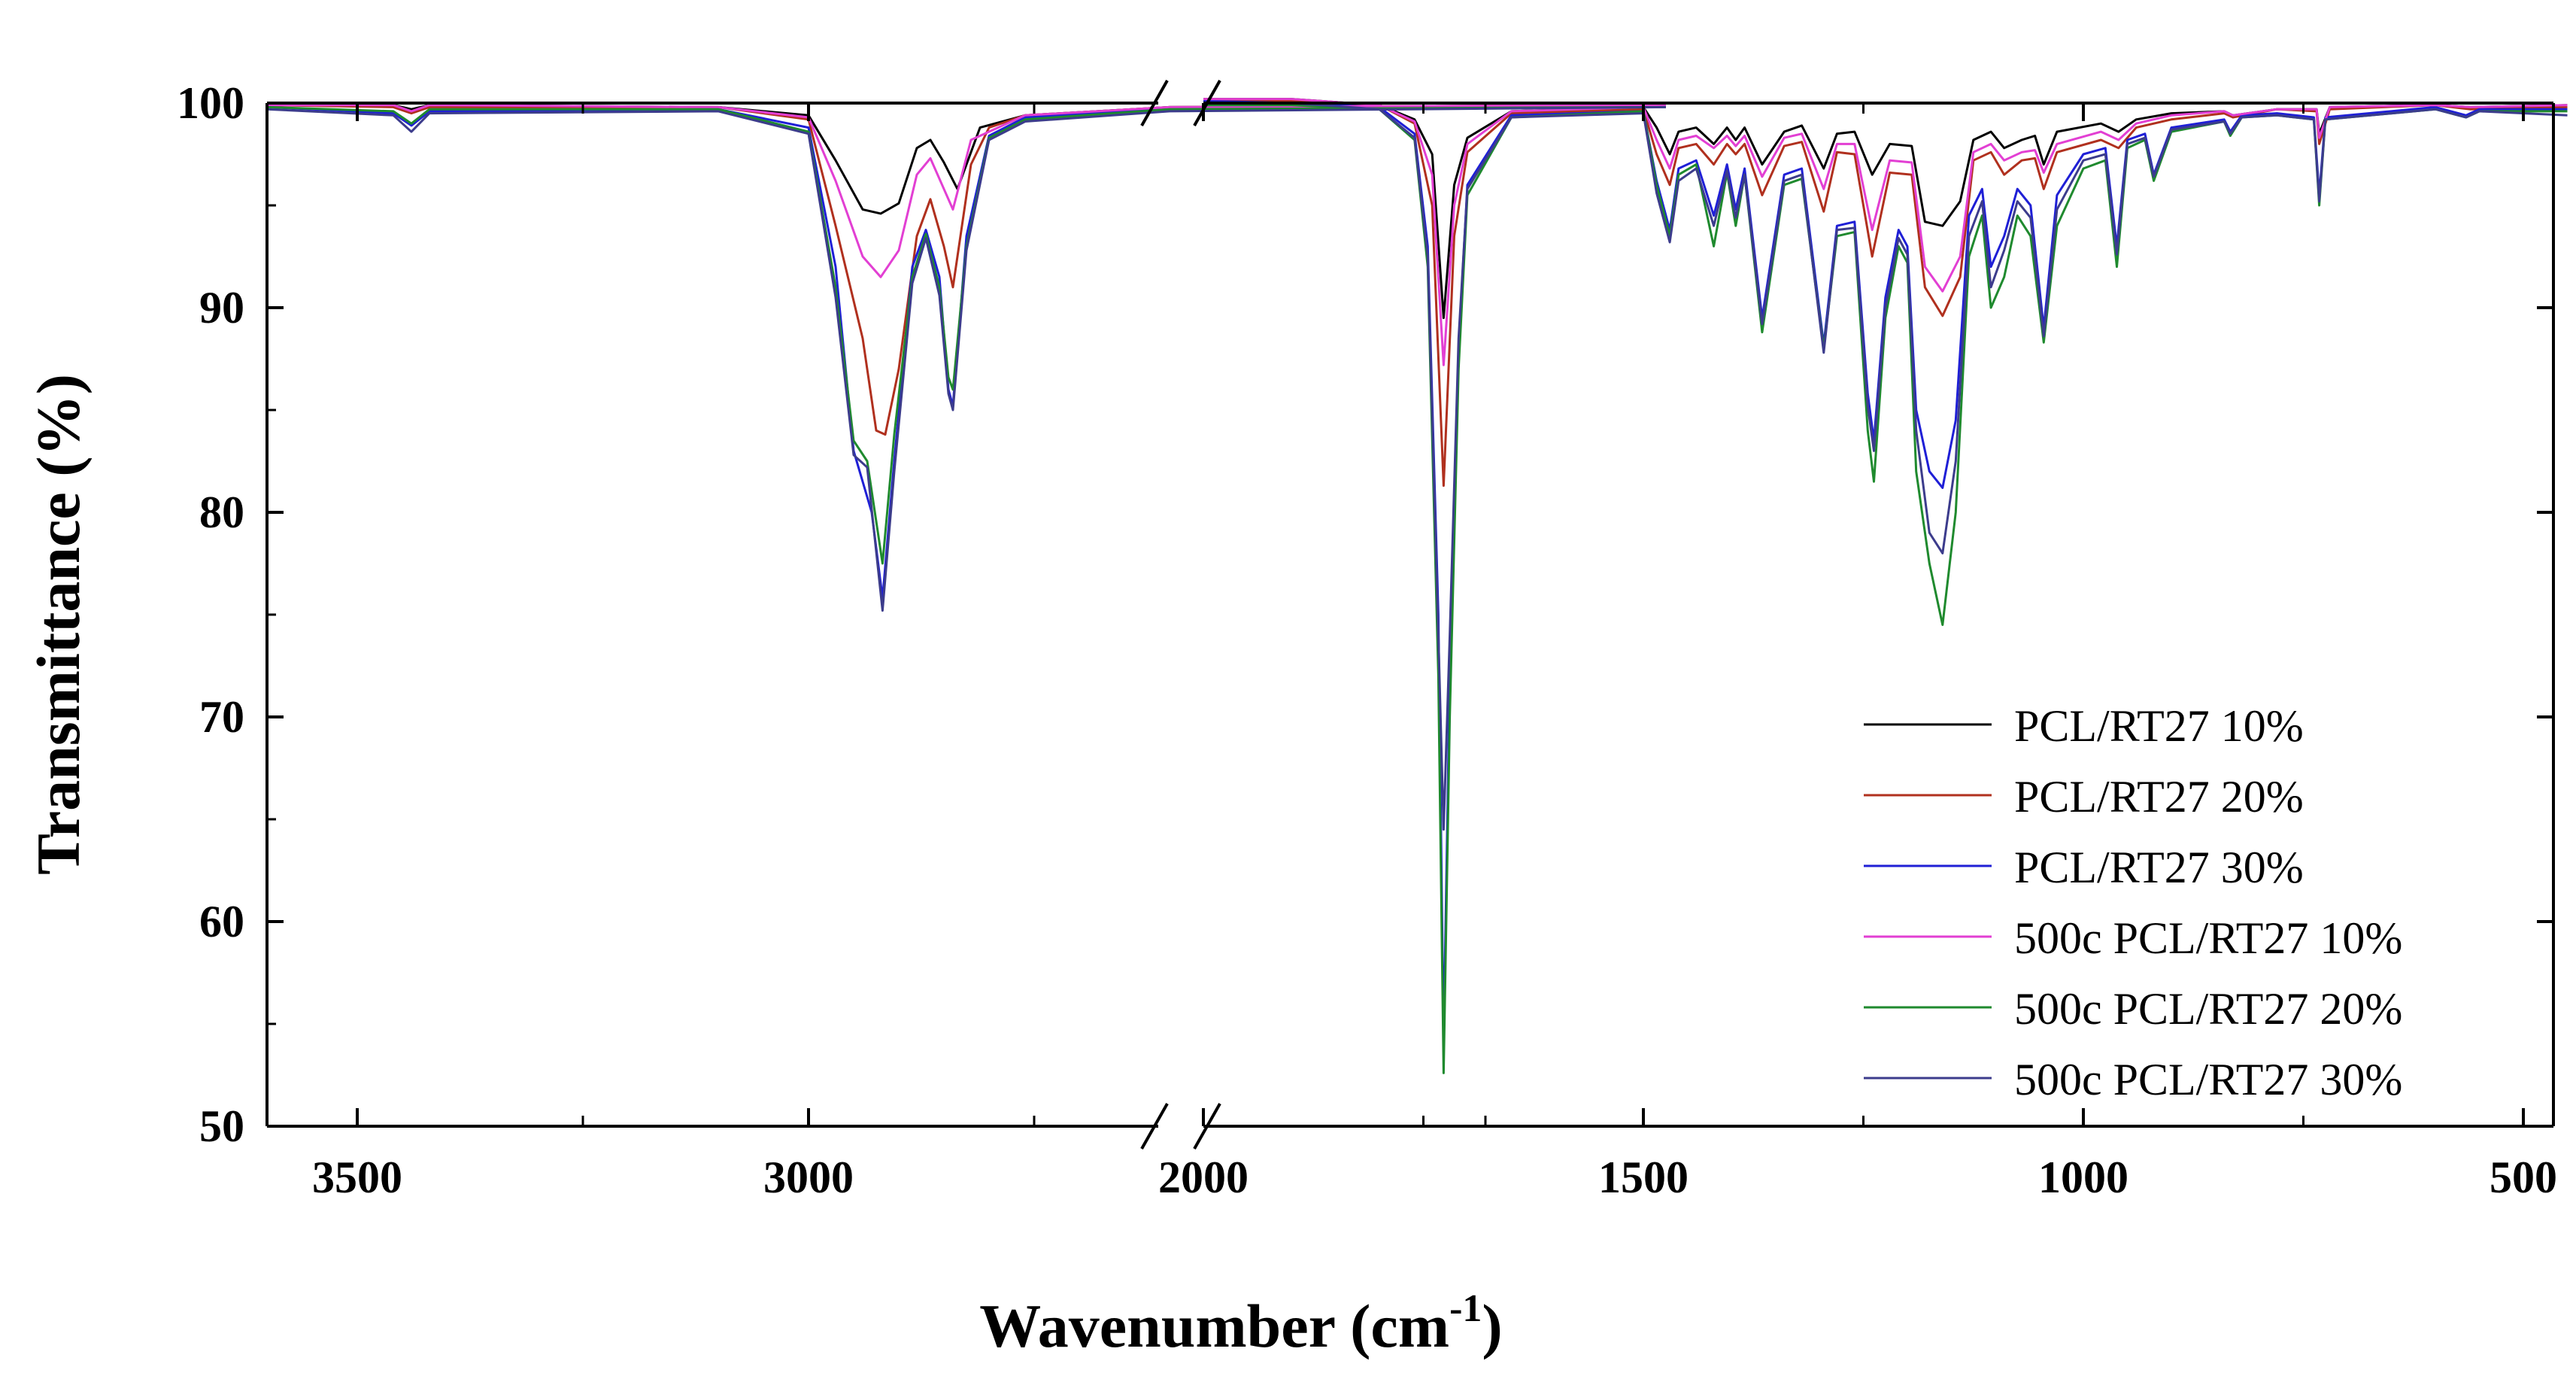  What do you see at coordinates (357, 1177) in the screenshot?
I see `x-tick-label-3500: 3500` at bounding box center [357, 1177].